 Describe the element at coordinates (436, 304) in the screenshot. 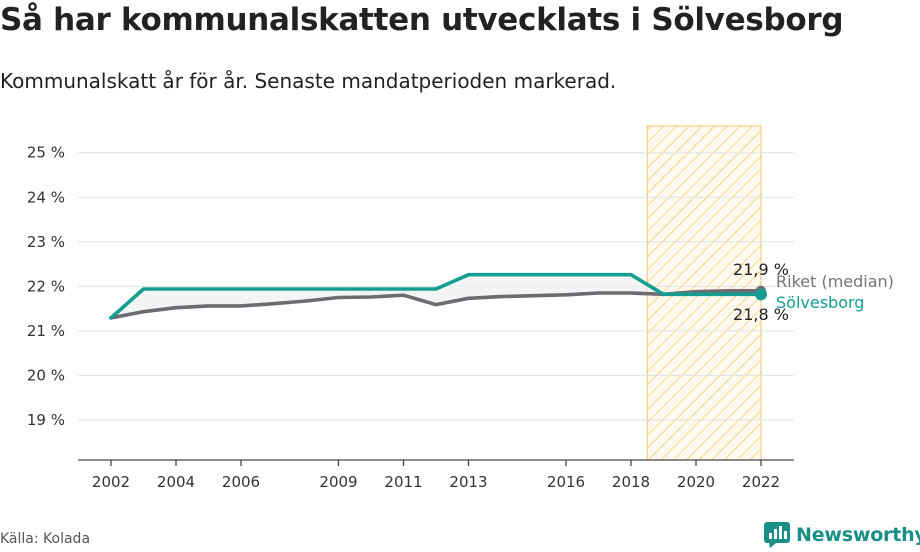

I see `riket-median-line` at that location.